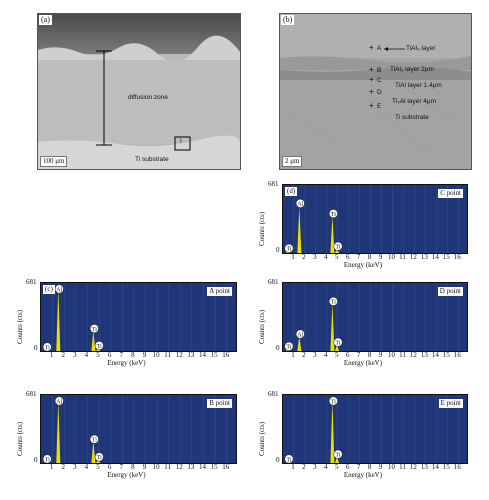  I want to click on scale-bar-a: 100 μm, so click(54, 161).